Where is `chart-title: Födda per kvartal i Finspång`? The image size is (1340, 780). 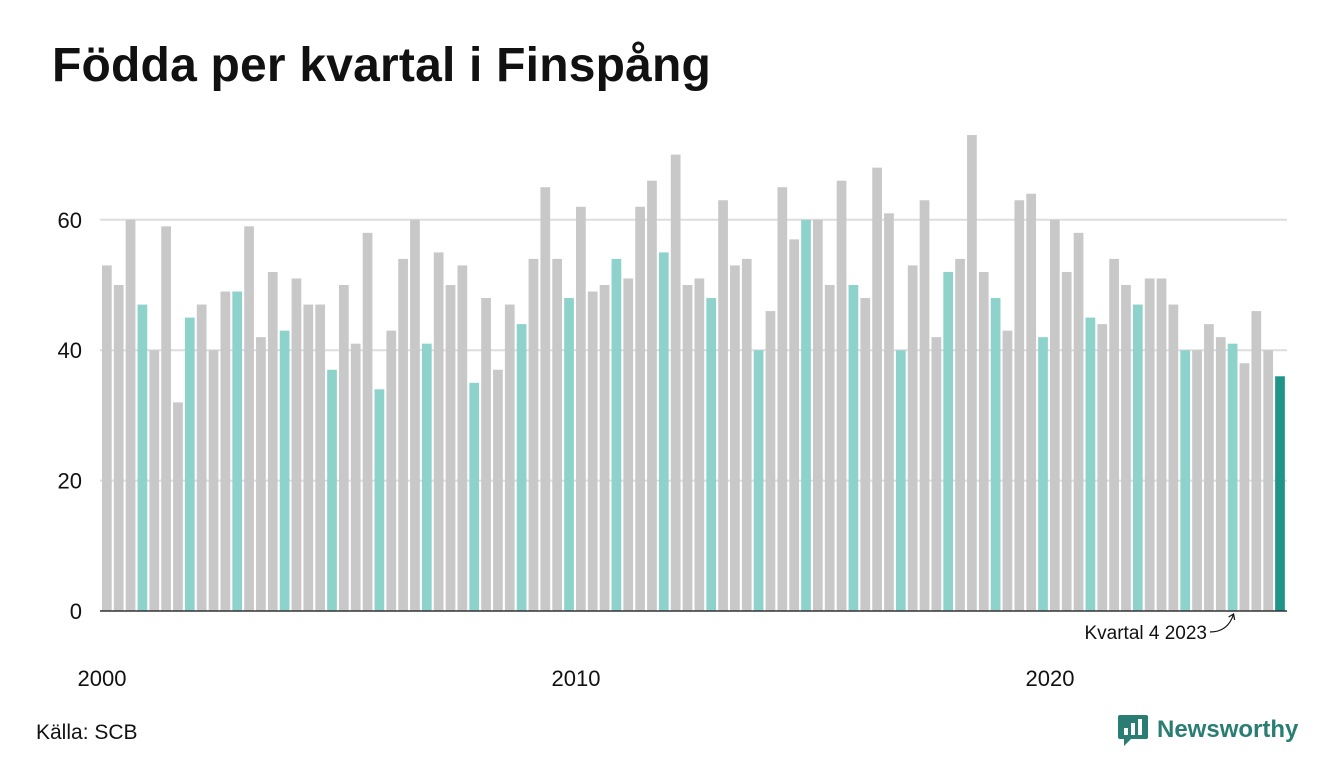
chart-title: Födda per kvartal i Finspång is located at coordinates (382, 65).